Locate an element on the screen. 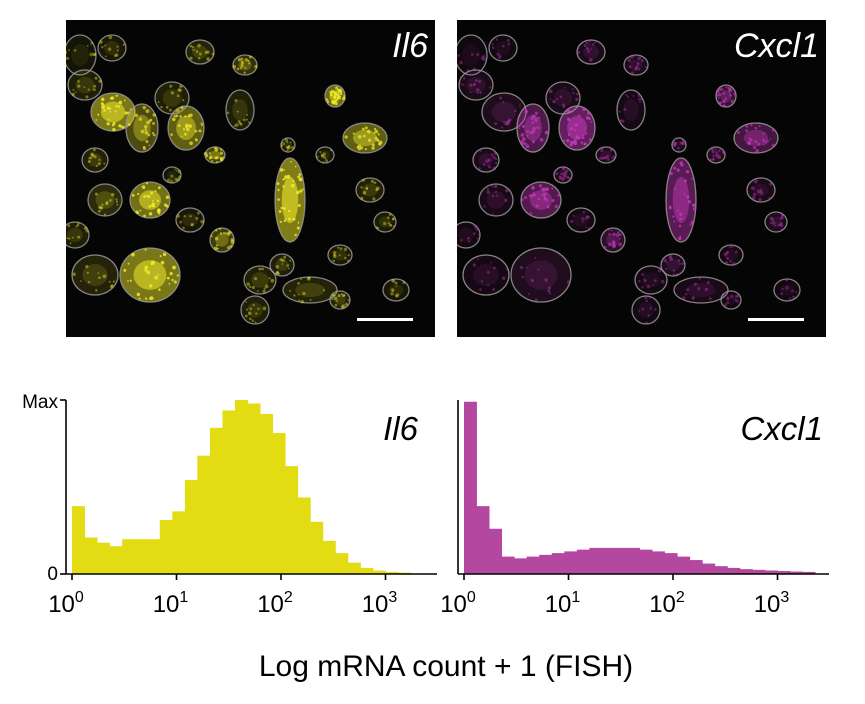  cxcl1-axes is located at coordinates (643, 487).